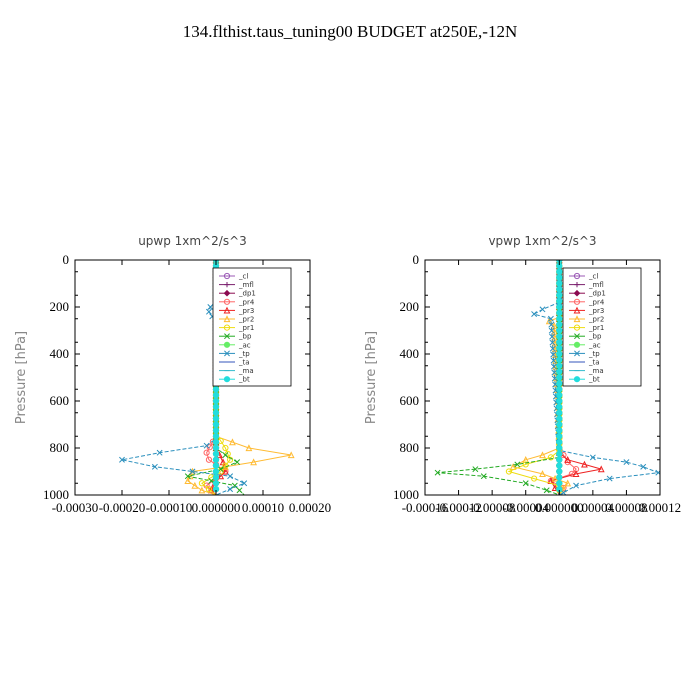 The width and height of the screenshot is (700, 700). I want to click on y-tick-label: 800, so click(60, 447).